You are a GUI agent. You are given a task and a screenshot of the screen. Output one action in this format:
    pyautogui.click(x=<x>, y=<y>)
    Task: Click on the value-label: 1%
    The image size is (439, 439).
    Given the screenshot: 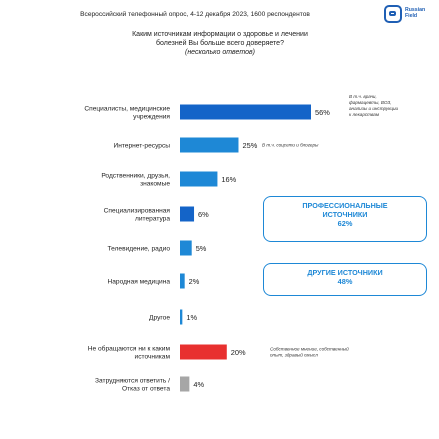 What is the action you would take?
    pyautogui.click(x=191, y=317)
    